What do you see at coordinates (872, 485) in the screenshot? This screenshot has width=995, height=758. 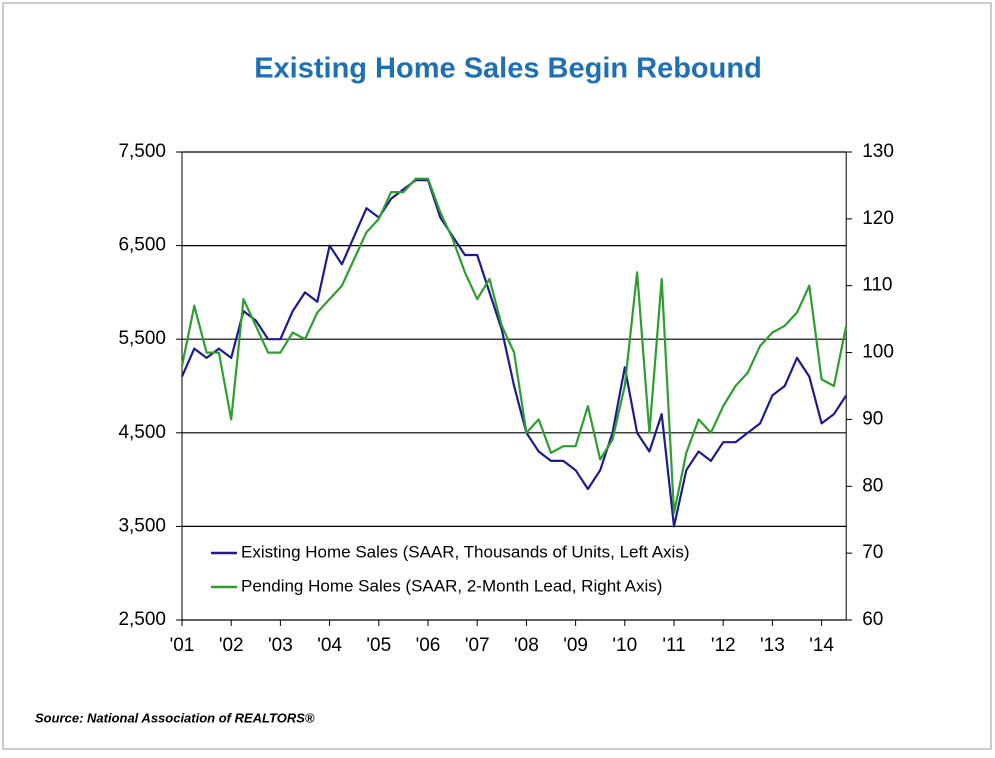 I see `y2-tick-label: 80` at bounding box center [872, 485].